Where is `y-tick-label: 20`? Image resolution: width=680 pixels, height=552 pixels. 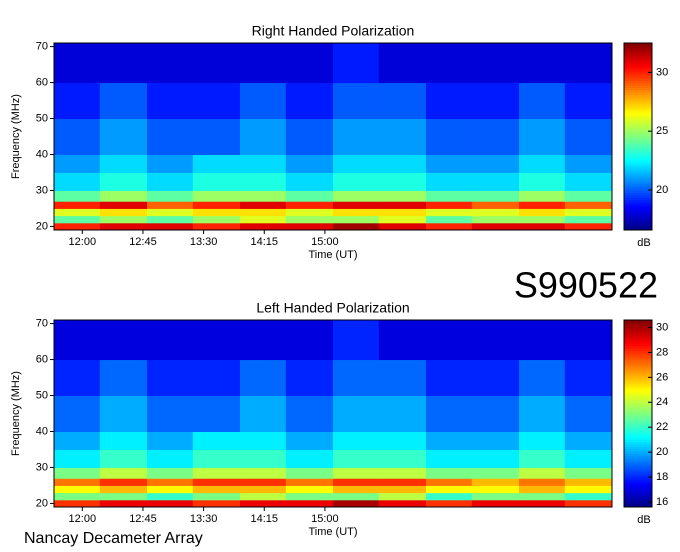 y-tick-label: 20 is located at coordinates (42, 503).